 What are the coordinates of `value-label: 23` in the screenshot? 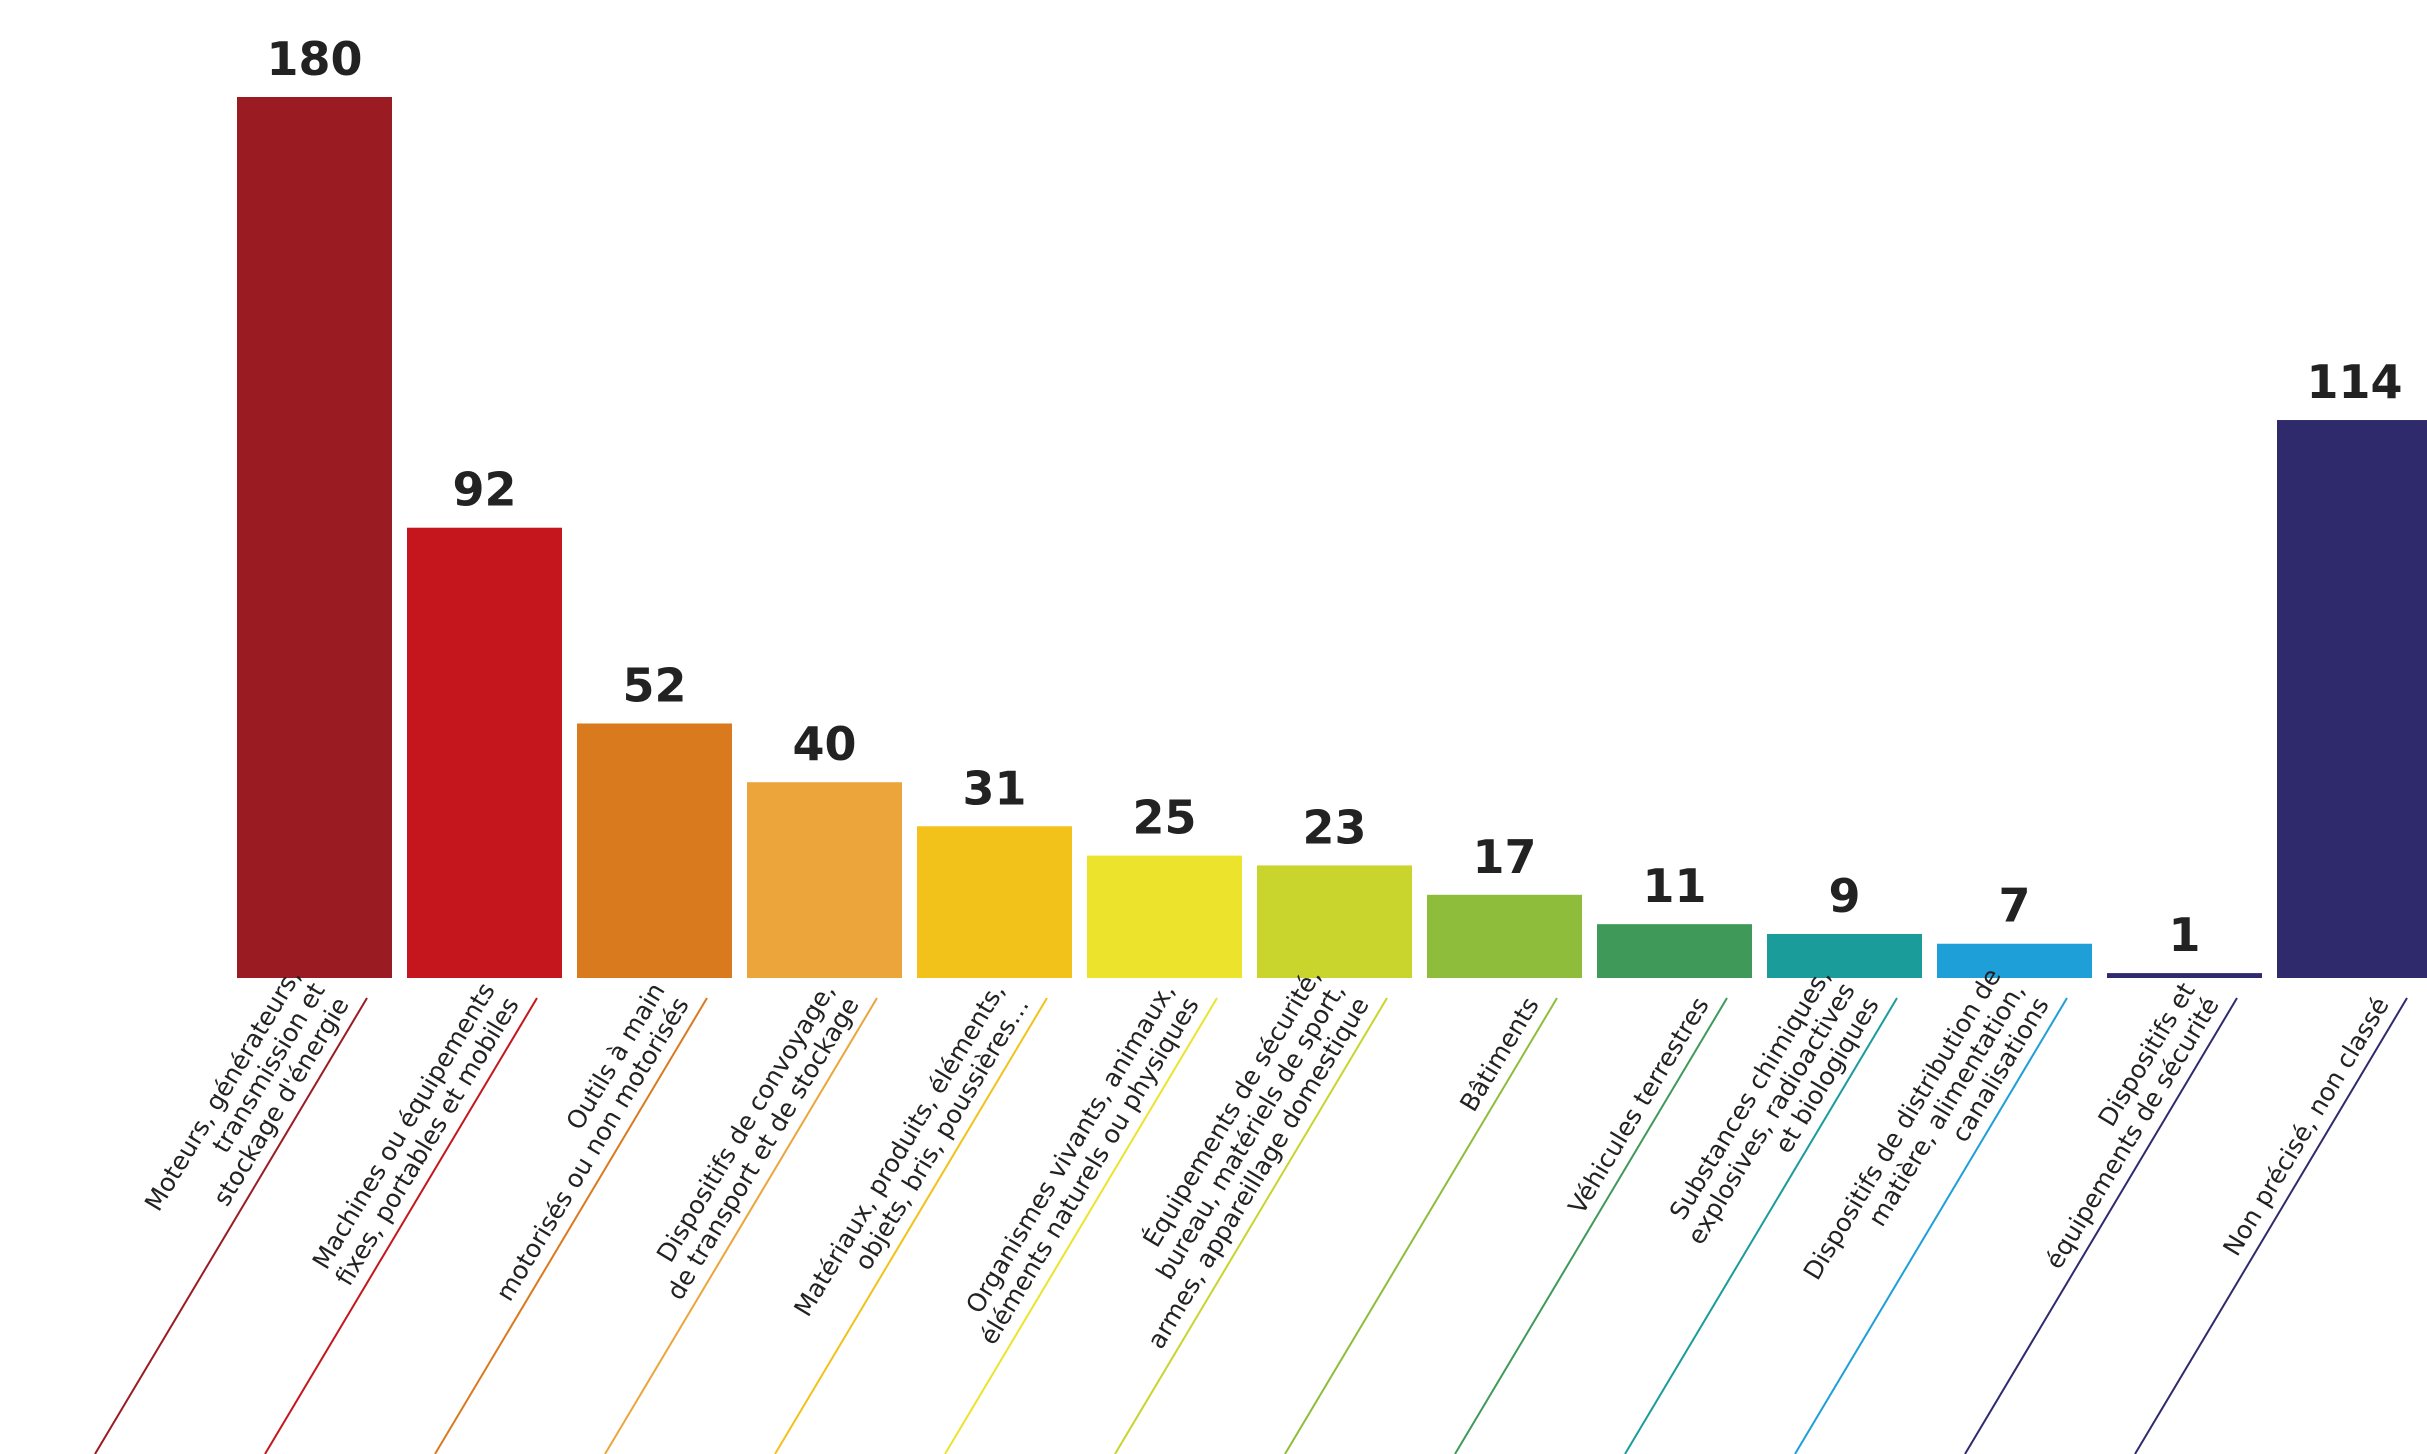 It's located at (1334, 827).